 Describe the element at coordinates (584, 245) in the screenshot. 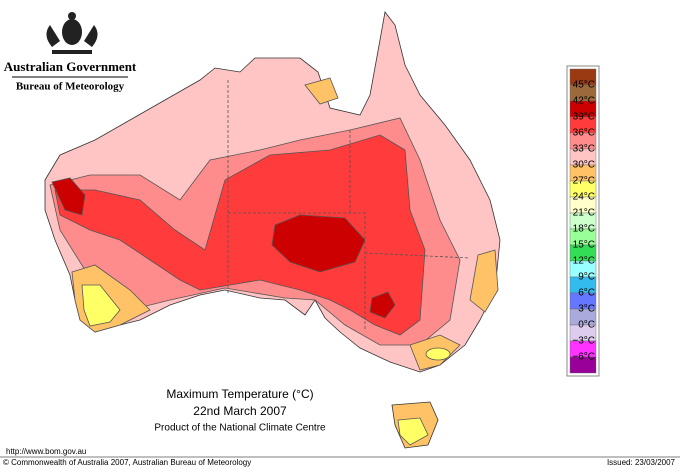

I see `legend-label: 15°C` at that location.